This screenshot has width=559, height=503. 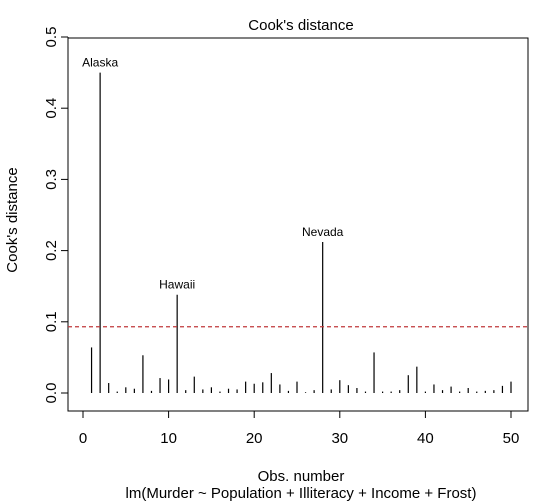 What do you see at coordinates (301, 476) in the screenshot?
I see `x-axis-title: Obs. number` at bounding box center [301, 476].